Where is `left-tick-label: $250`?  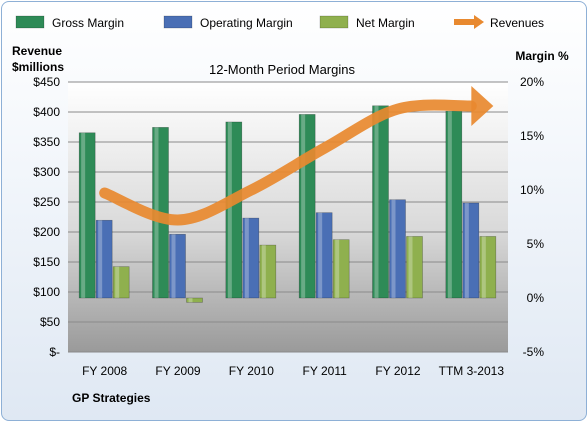
left-tick-label: $250 is located at coordinates (46, 202).